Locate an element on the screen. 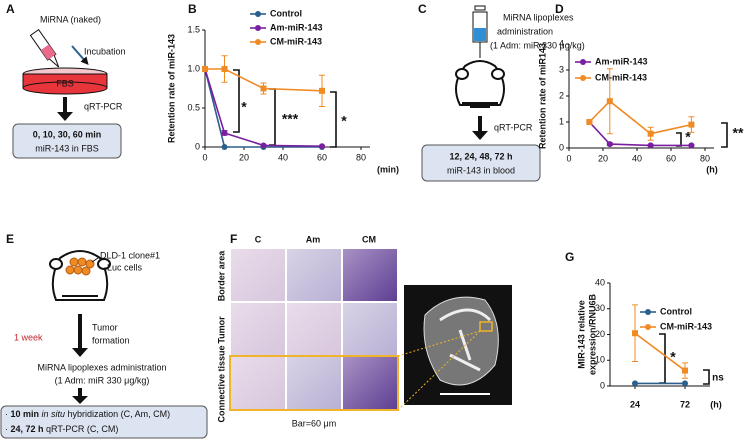 The height and width of the screenshot is (440, 748). legend-label: Control is located at coordinates (286, 13).